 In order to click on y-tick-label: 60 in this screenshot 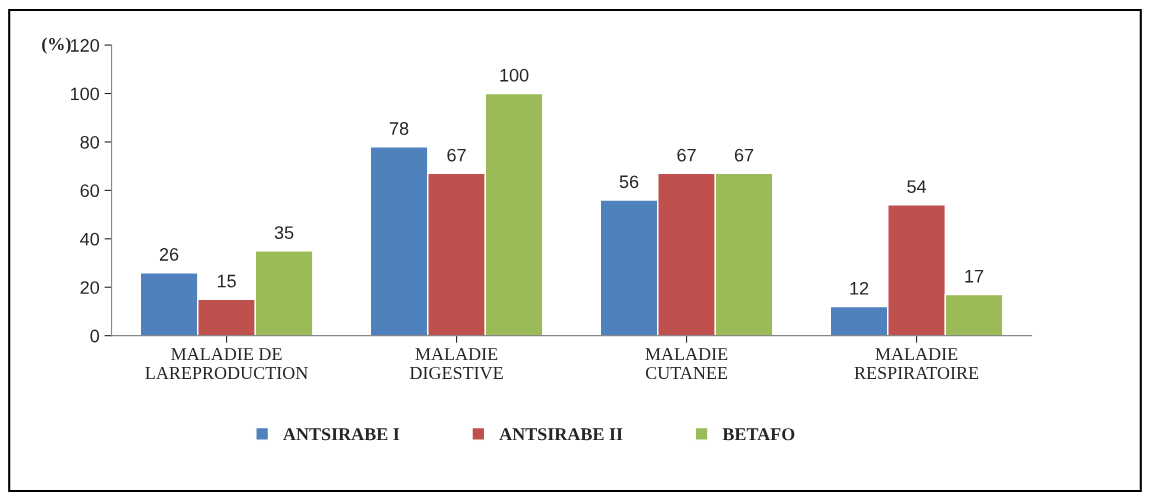, I will do `click(90, 191)`.